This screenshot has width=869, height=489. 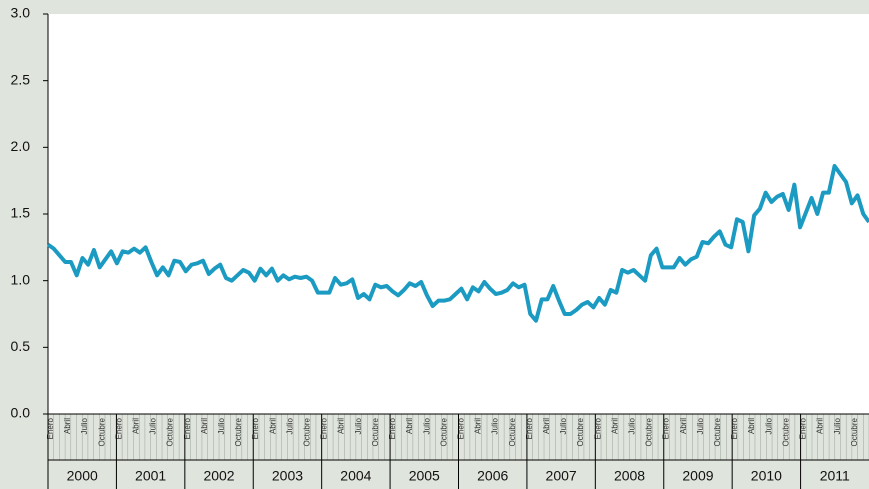 What do you see at coordinates (21, 146) in the screenshot?
I see `y-tick-label: 2.0` at bounding box center [21, 146].